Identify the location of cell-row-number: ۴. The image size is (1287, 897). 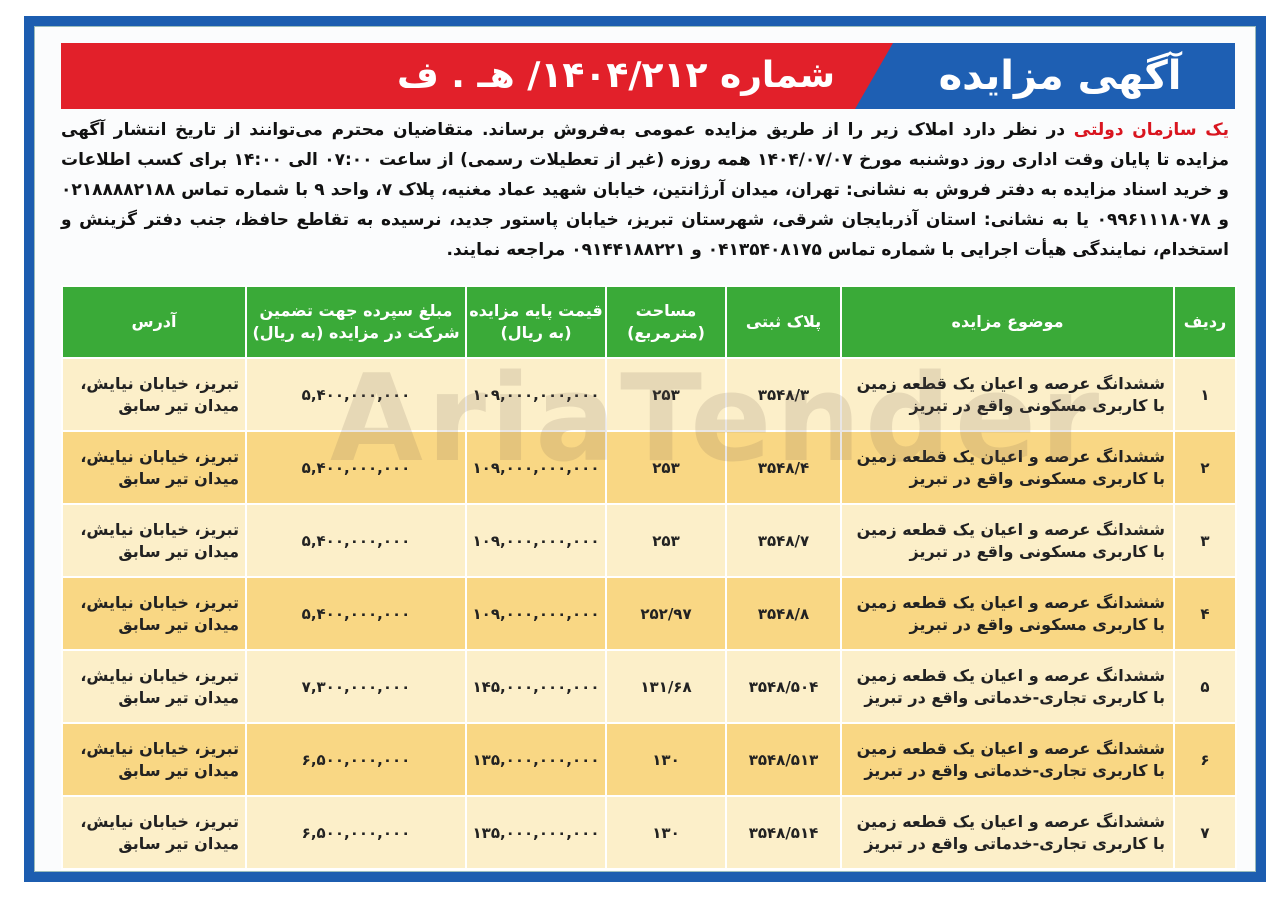
(1205, 613).